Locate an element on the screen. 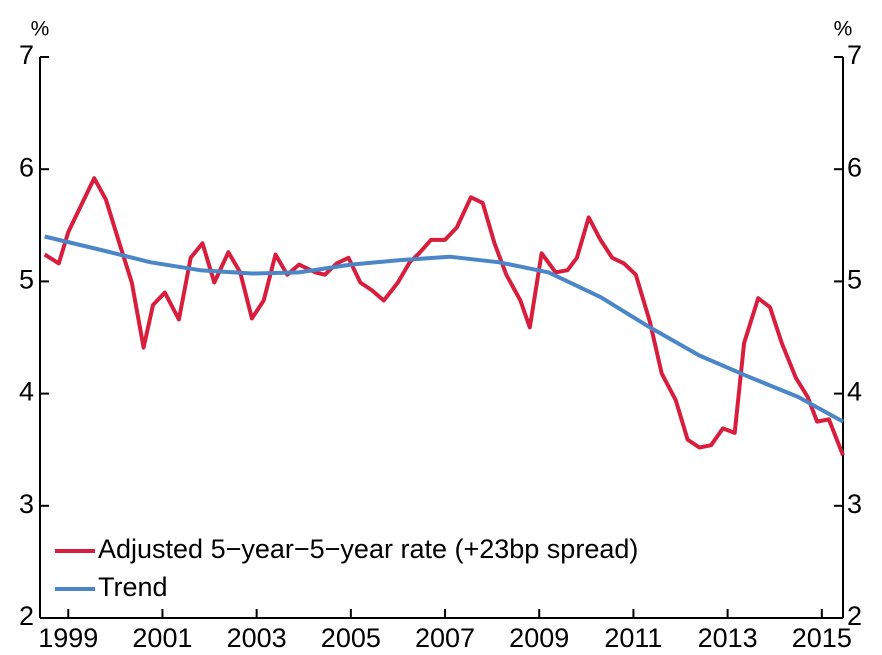 The height and width of the screenshot is (655, 882). x-tick-label: 2005 is located at coordinates (351, 638).